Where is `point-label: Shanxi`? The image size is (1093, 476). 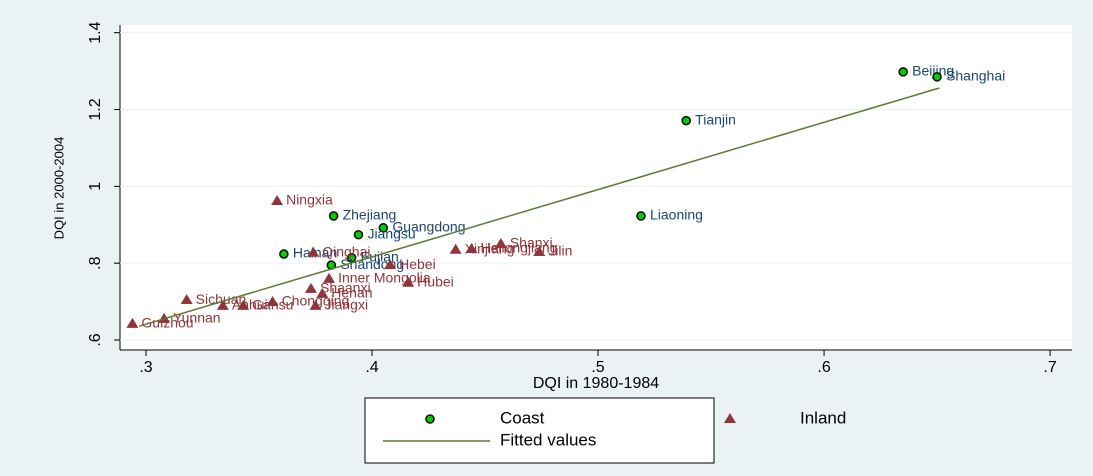 point-label: Shanxi is located at coordinates (531, 243).